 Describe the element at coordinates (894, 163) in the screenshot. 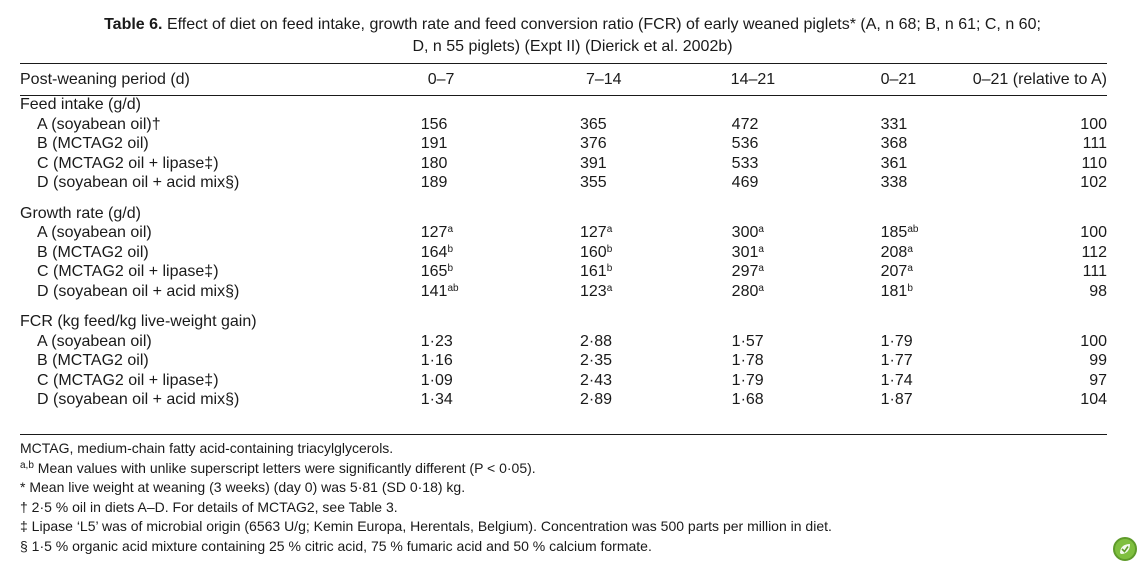

I see `cell-value: 361` at that location.